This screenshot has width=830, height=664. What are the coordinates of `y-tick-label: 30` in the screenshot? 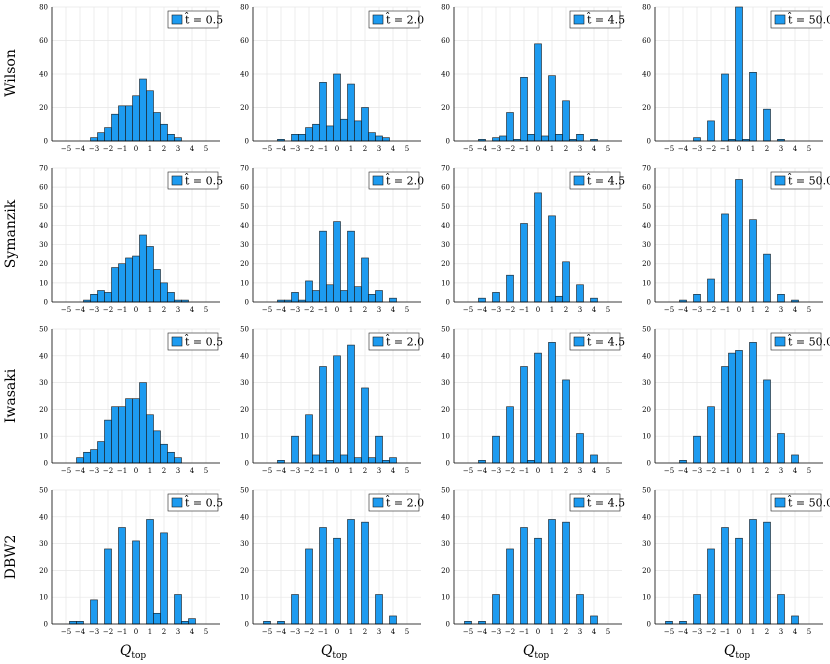 It's located at (43, 383).